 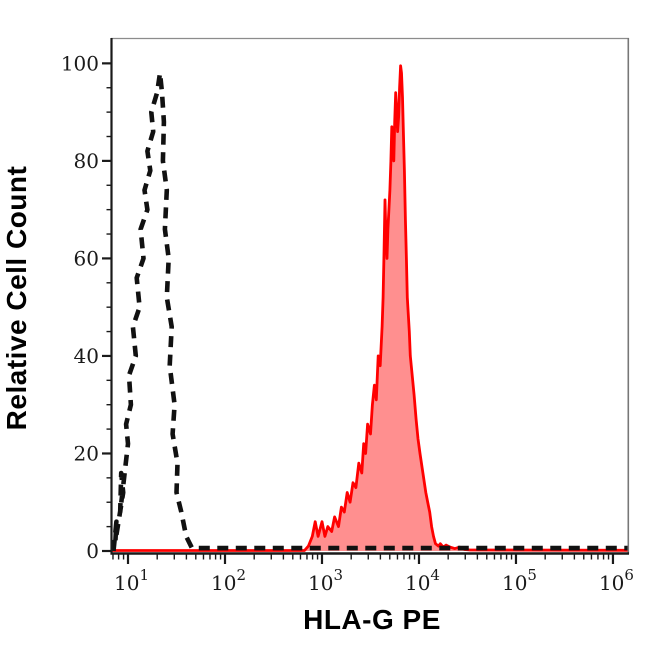 What do you see at coordinates (16, 298) in the screenshot?
I see `y-axis-title: Relative Cell Count` at bounding box center [16, 298].